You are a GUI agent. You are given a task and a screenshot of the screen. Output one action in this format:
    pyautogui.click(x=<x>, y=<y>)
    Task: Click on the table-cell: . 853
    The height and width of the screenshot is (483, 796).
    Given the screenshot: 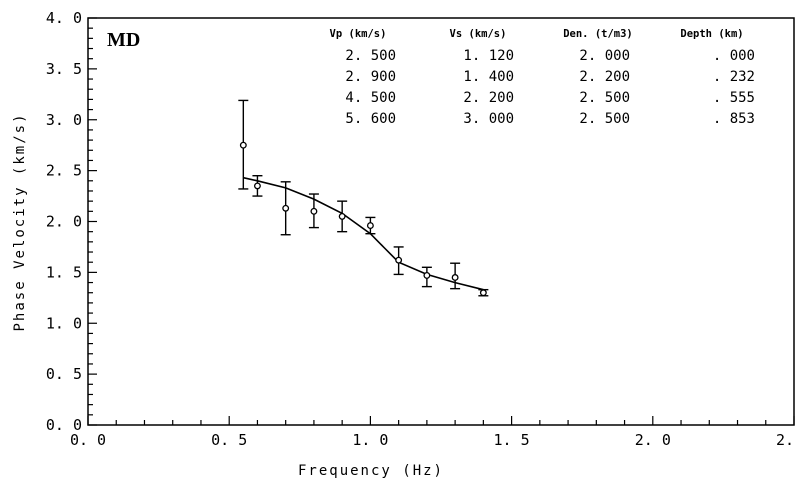 What is the action you would take?
    pyautogui.click(x=734, y=119)
    